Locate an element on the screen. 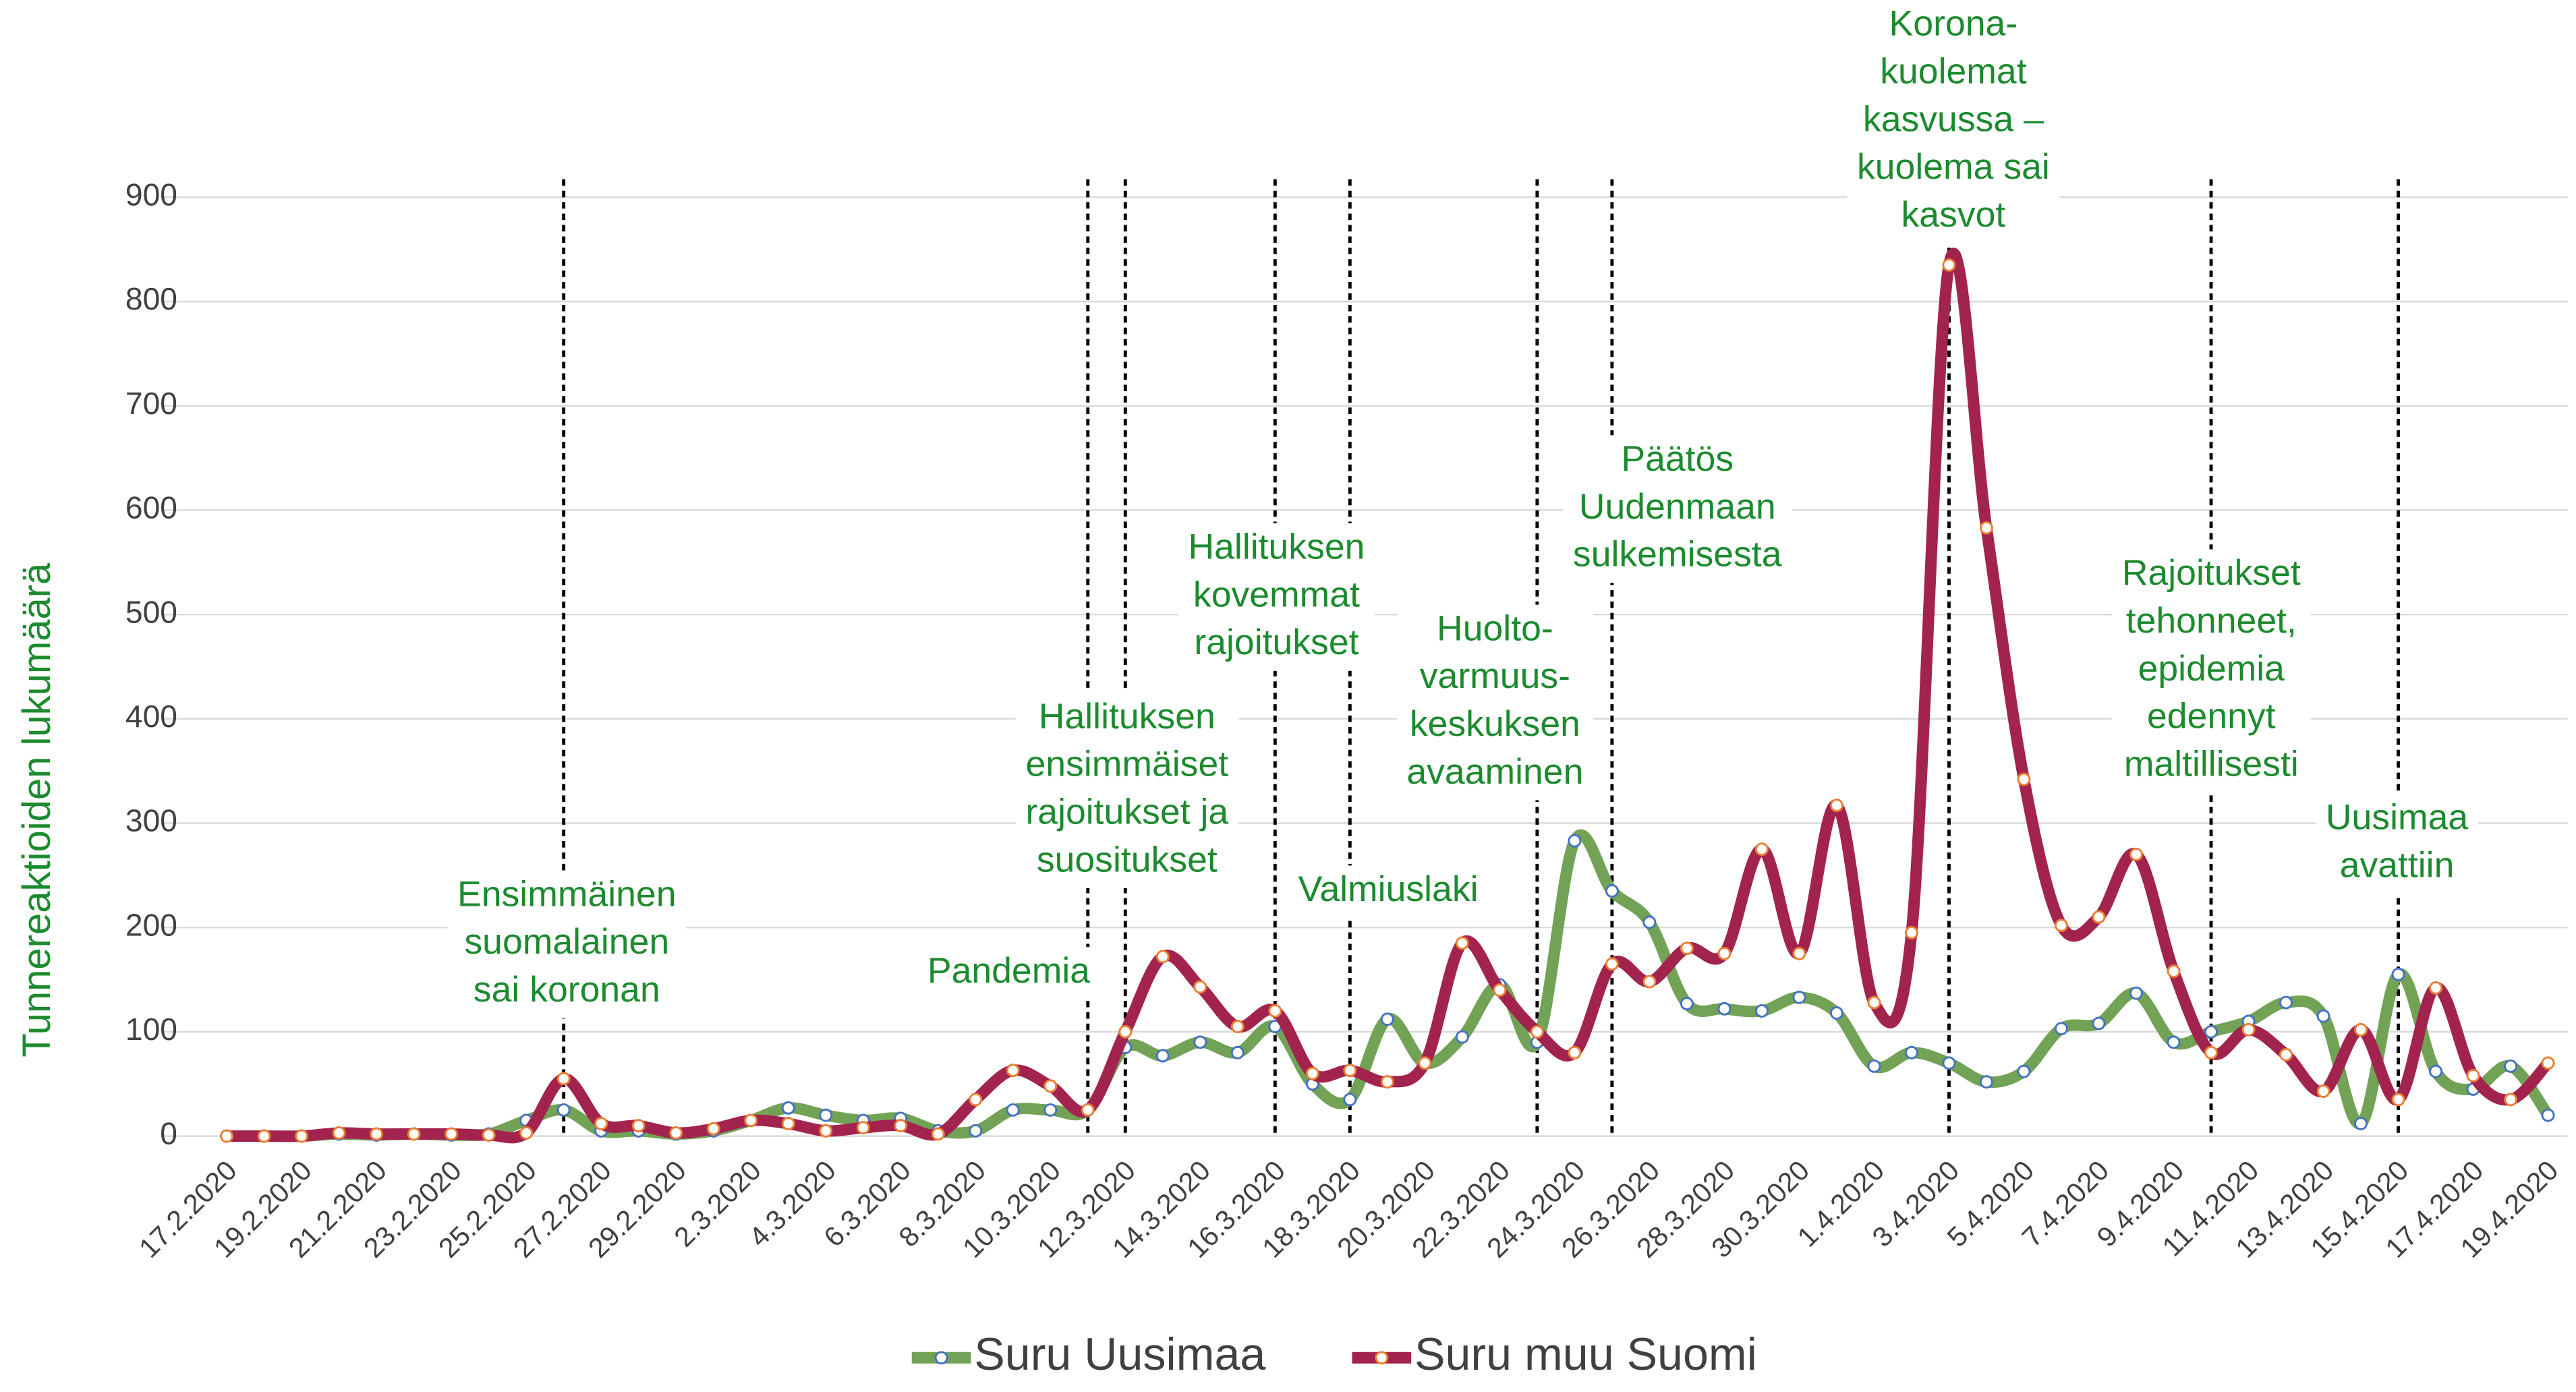  annotation-text: suositukset is located at coordinates (1127, 859).